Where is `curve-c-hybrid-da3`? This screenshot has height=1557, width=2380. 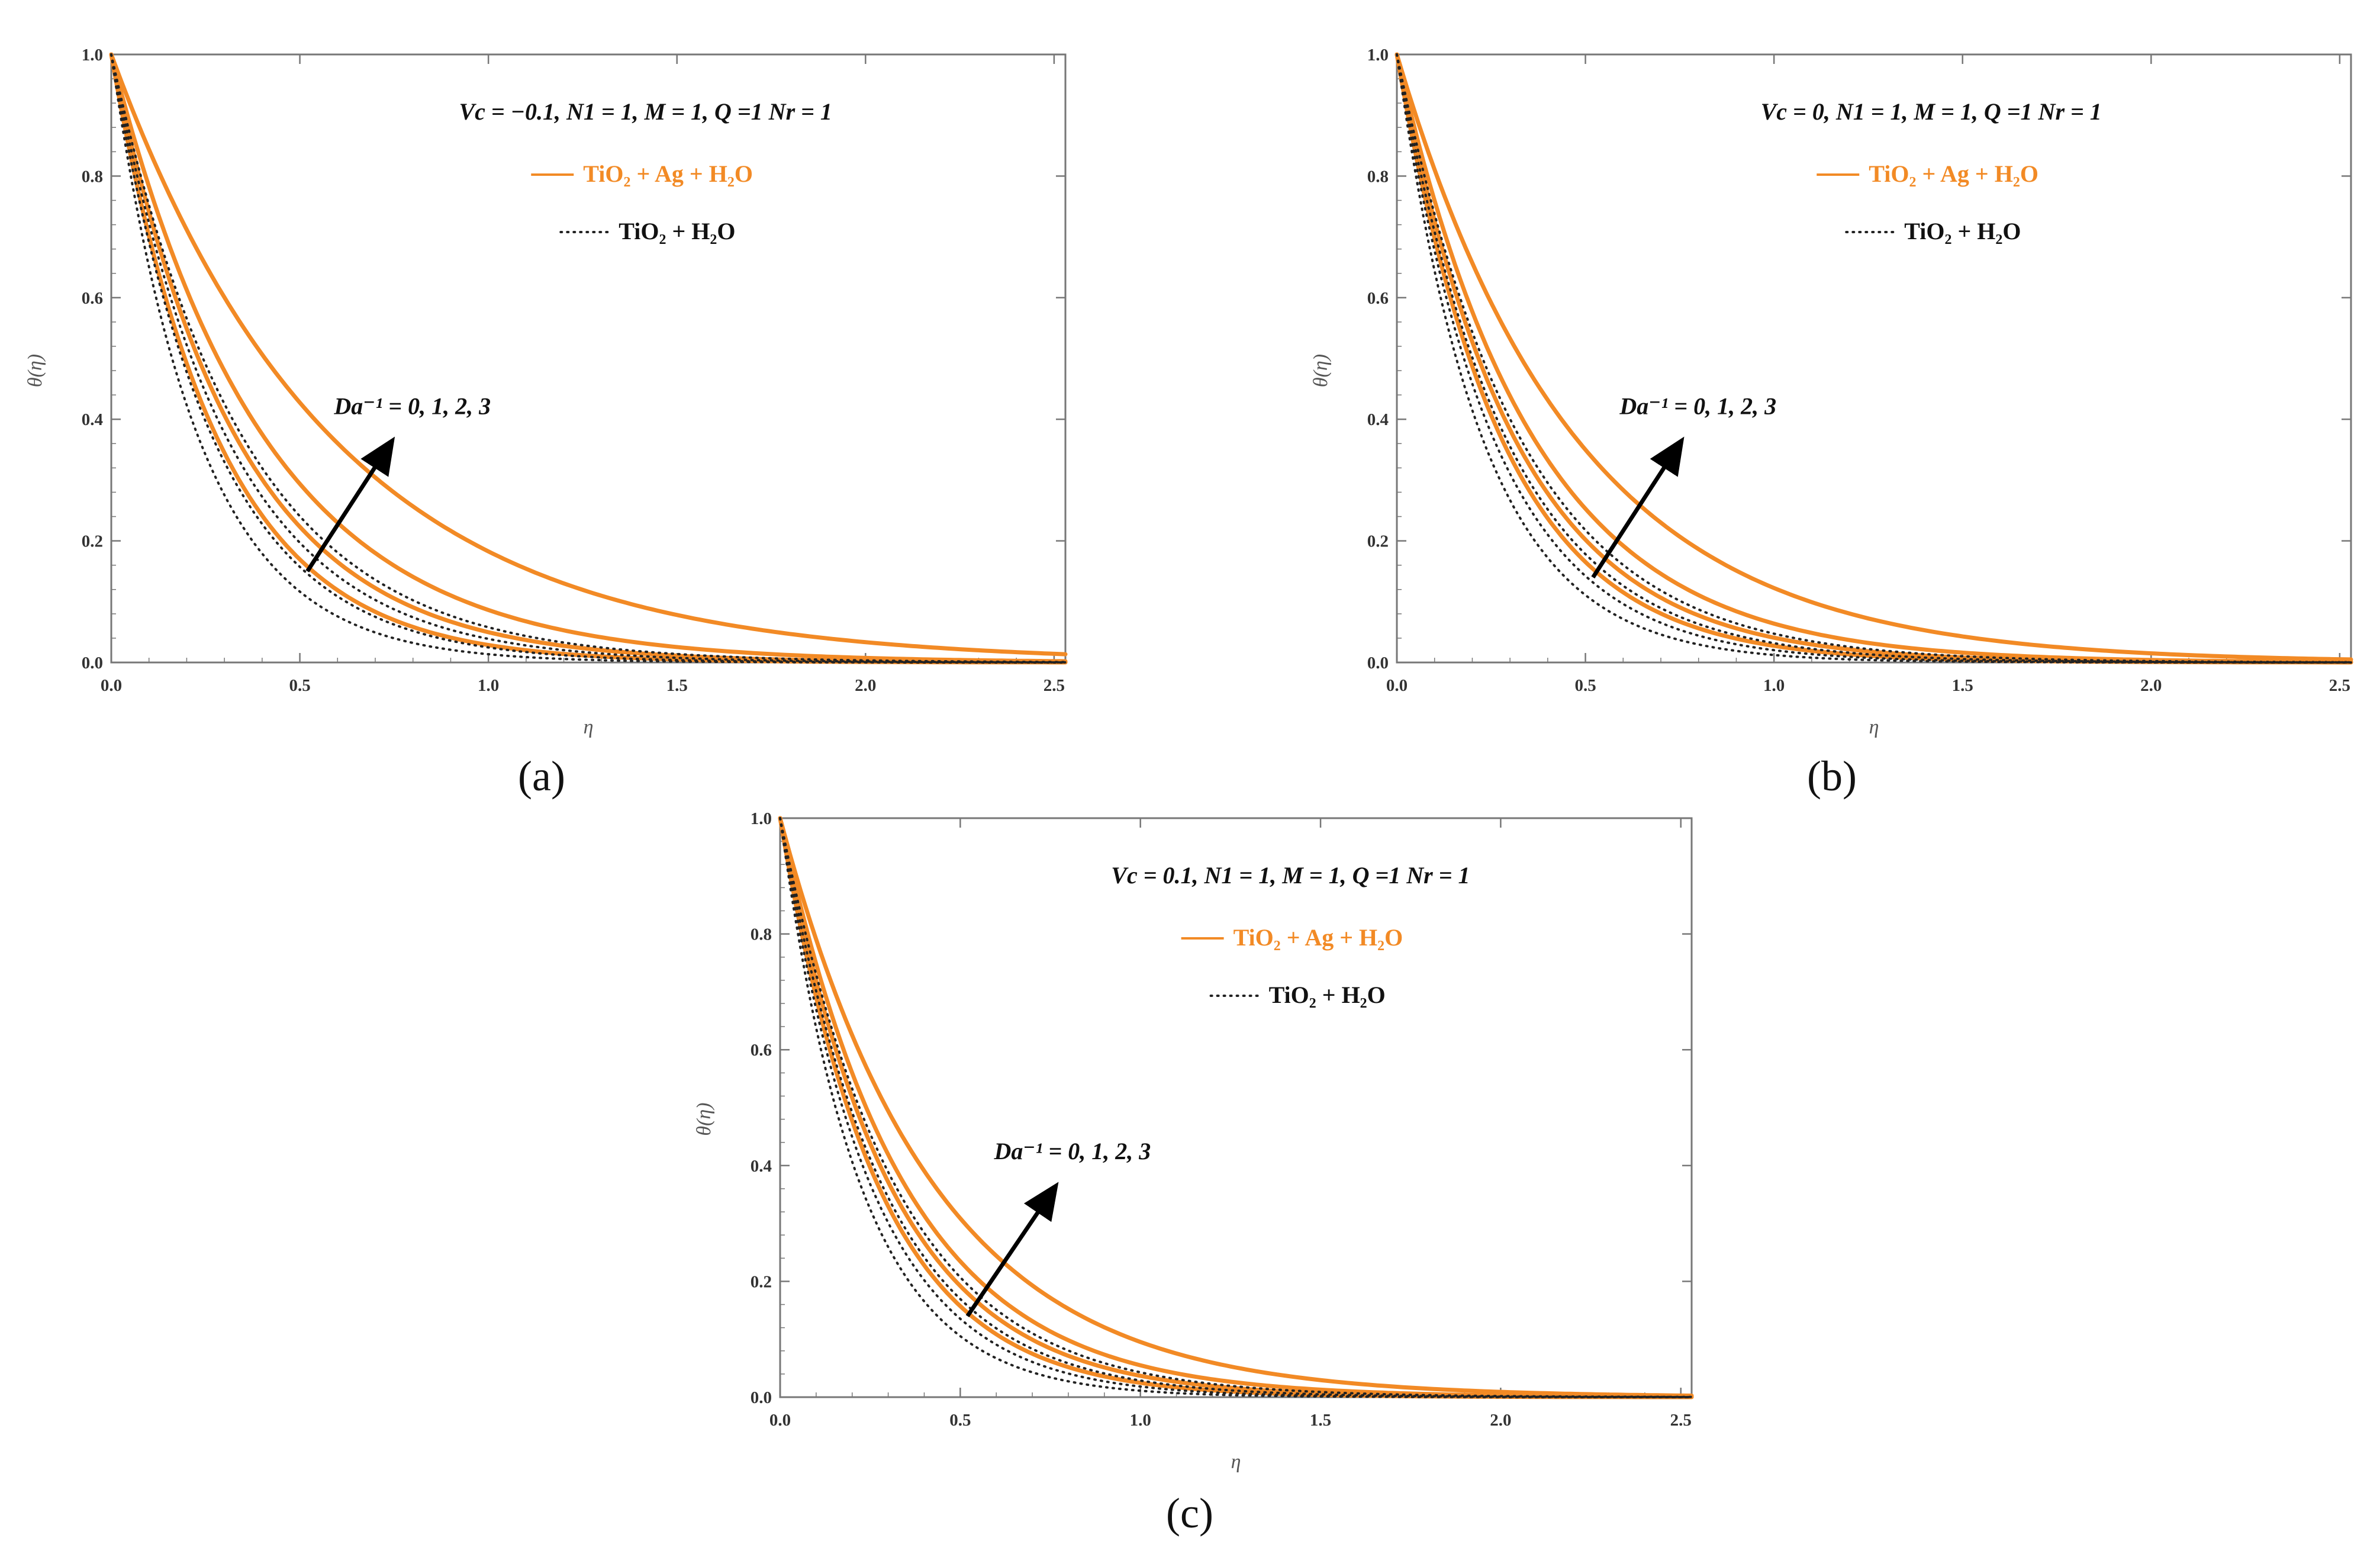 curve-c-hybrid-da3 is located at coordinates (1236, 1107).